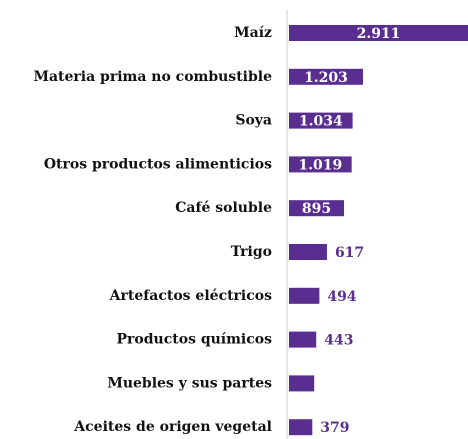 This screenshot has width=468, height=439. Describe the element at coordinates (253, 121) in the screenshot. I see `category-label: Soya` at that location.